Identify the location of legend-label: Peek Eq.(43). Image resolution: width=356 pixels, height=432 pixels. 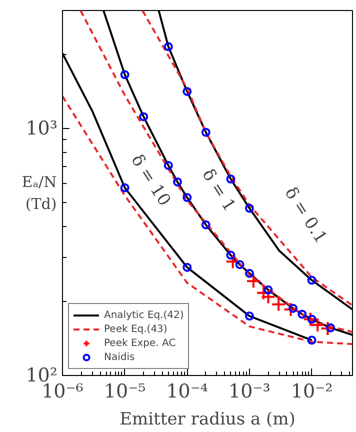
(136, 329).